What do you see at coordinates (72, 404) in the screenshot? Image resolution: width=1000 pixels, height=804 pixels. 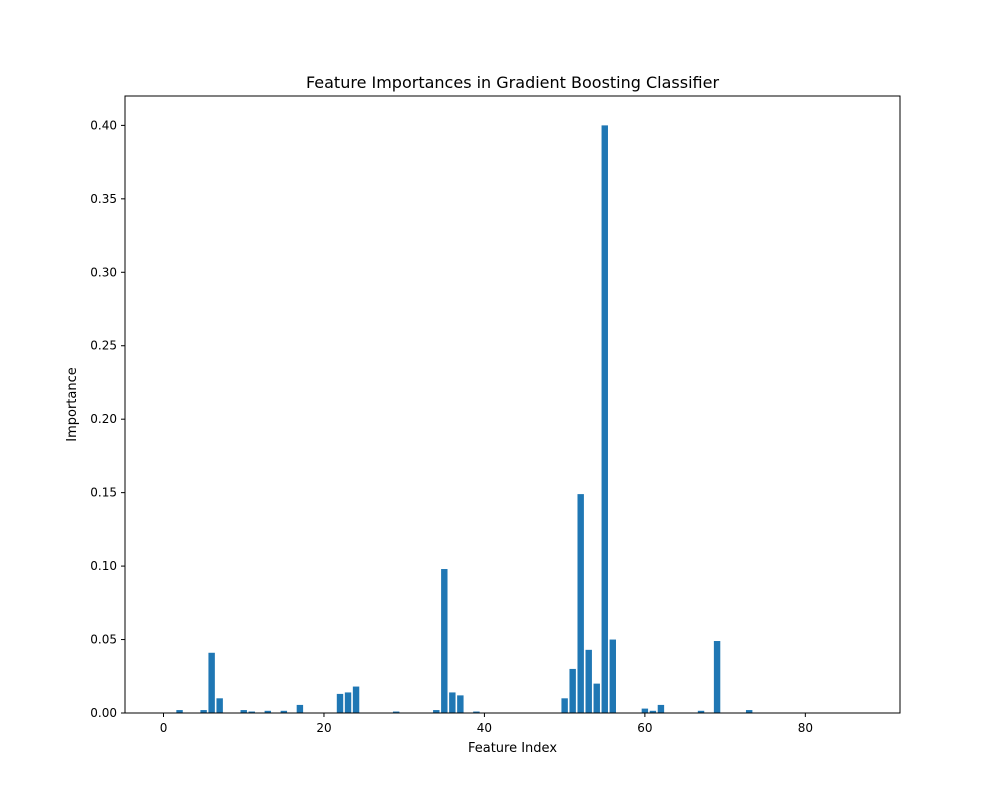 I see `y-axis-label: Importance` at bounding box center [72, 404].